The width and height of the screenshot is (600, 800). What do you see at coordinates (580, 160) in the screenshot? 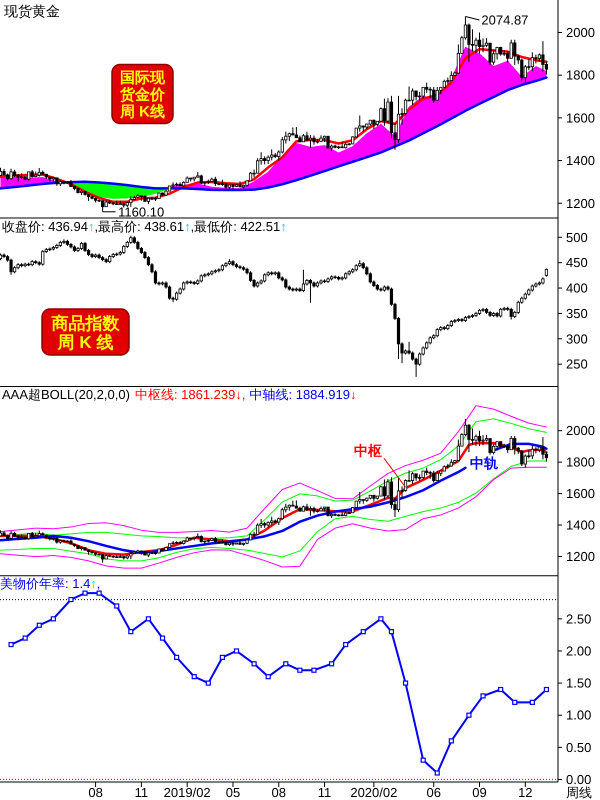
I see `y-tick-label: 1400` at bounding box center [580, 160].